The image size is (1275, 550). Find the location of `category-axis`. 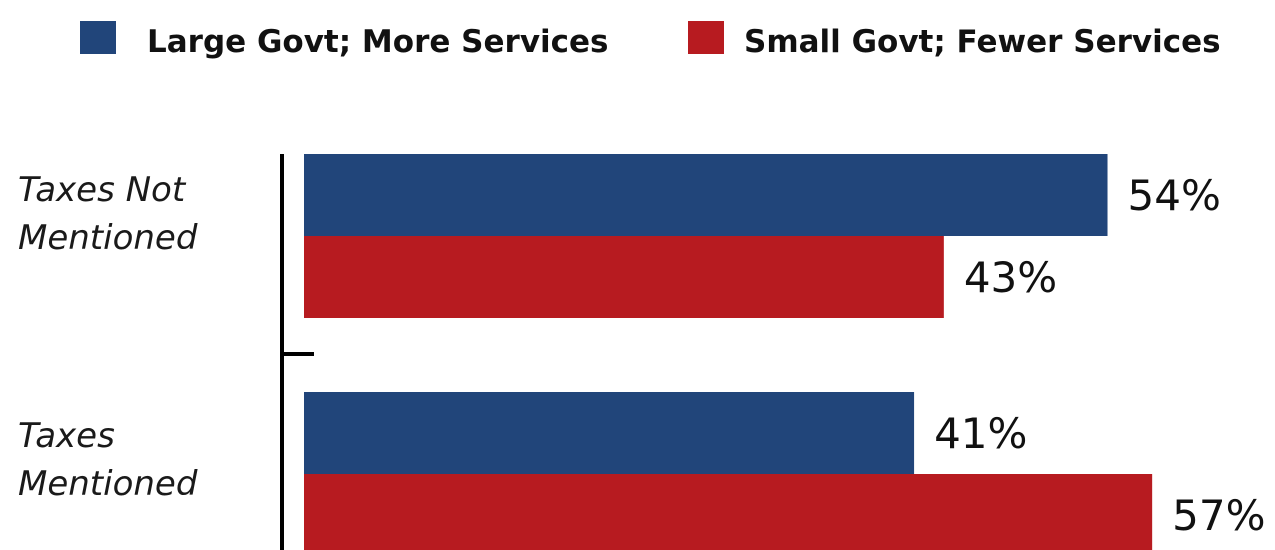

category-axis is located at coordinates (297, 352).